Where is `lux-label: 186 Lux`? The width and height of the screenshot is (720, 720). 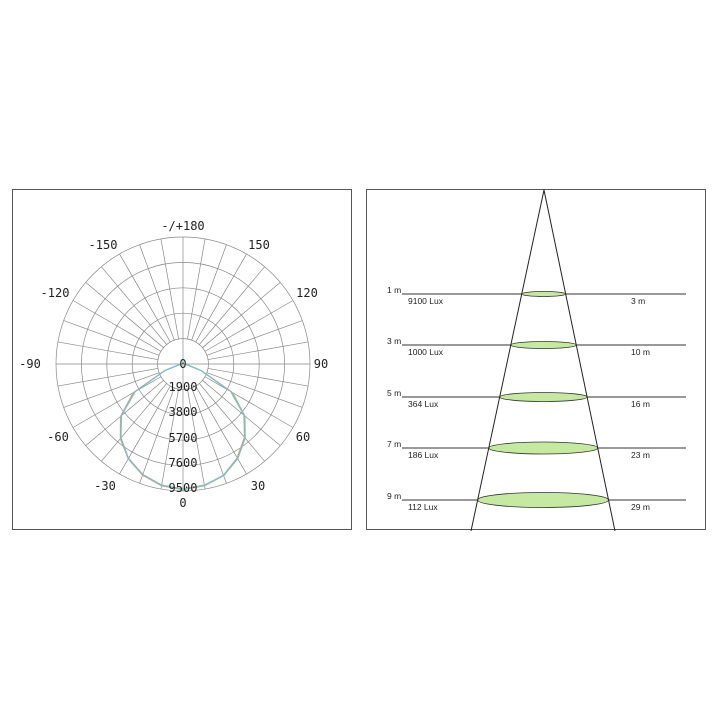
lux-label: 186 Lux is located at coordinates (423, 455).